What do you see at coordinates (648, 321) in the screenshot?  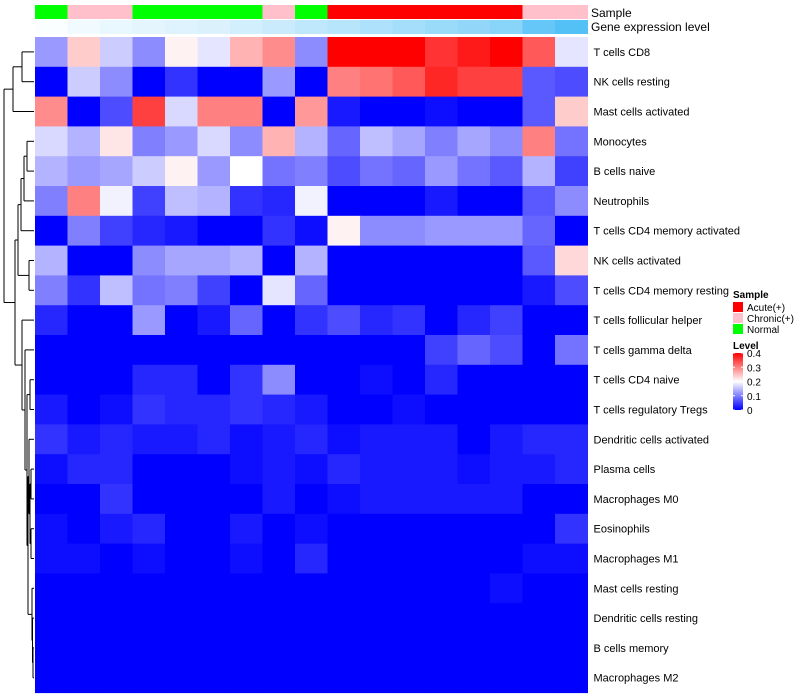 I see `row-label: T cells follicular helper` at bounding box center [648, 321].